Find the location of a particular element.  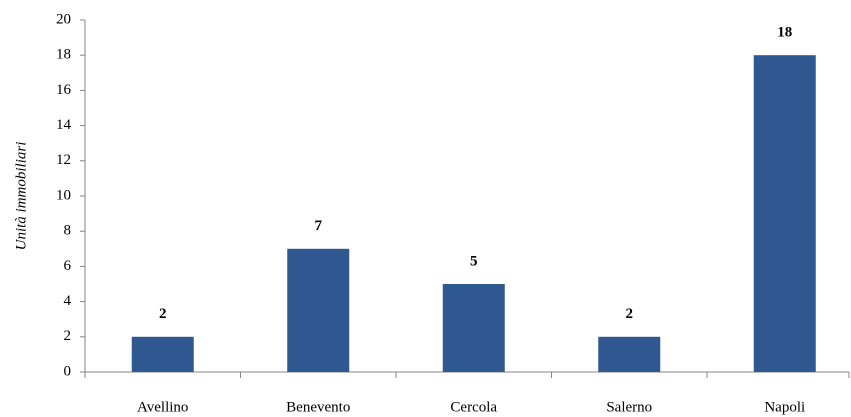

y-tick-label: 18 is located at coordinates (63, 55).